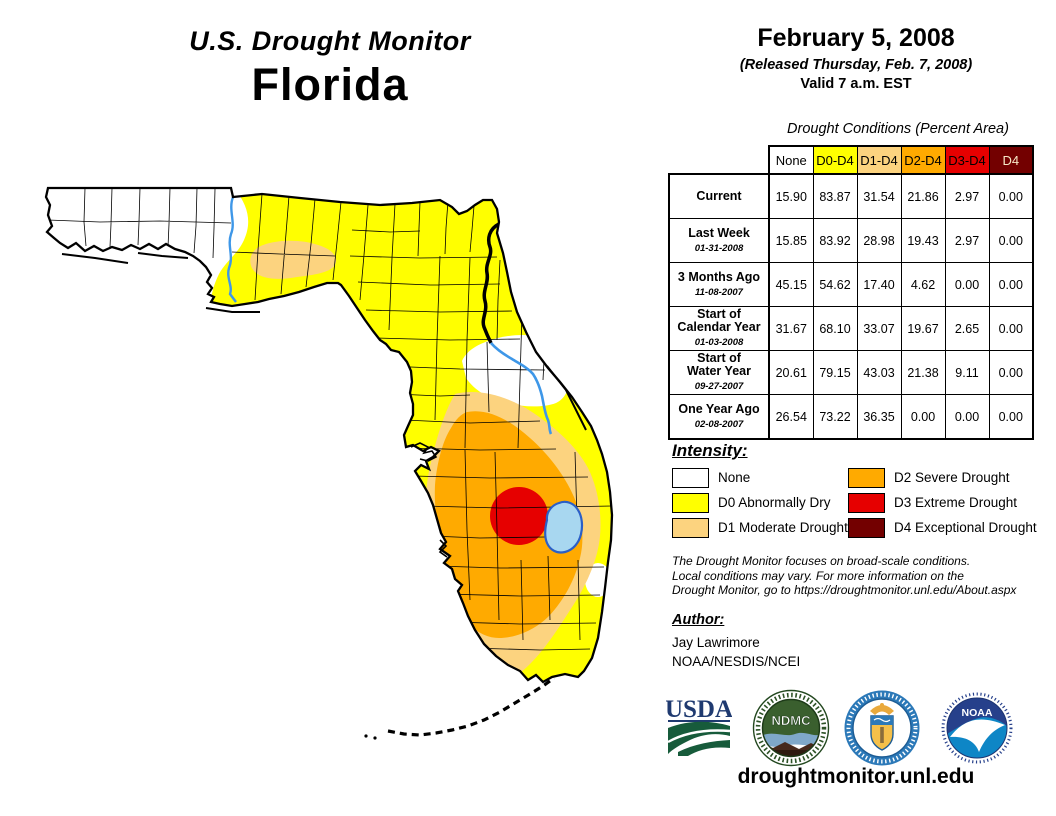  Describe the element at coordinates (690, 528) in the screenshot. I see `legend-swatch-d1` at that location.